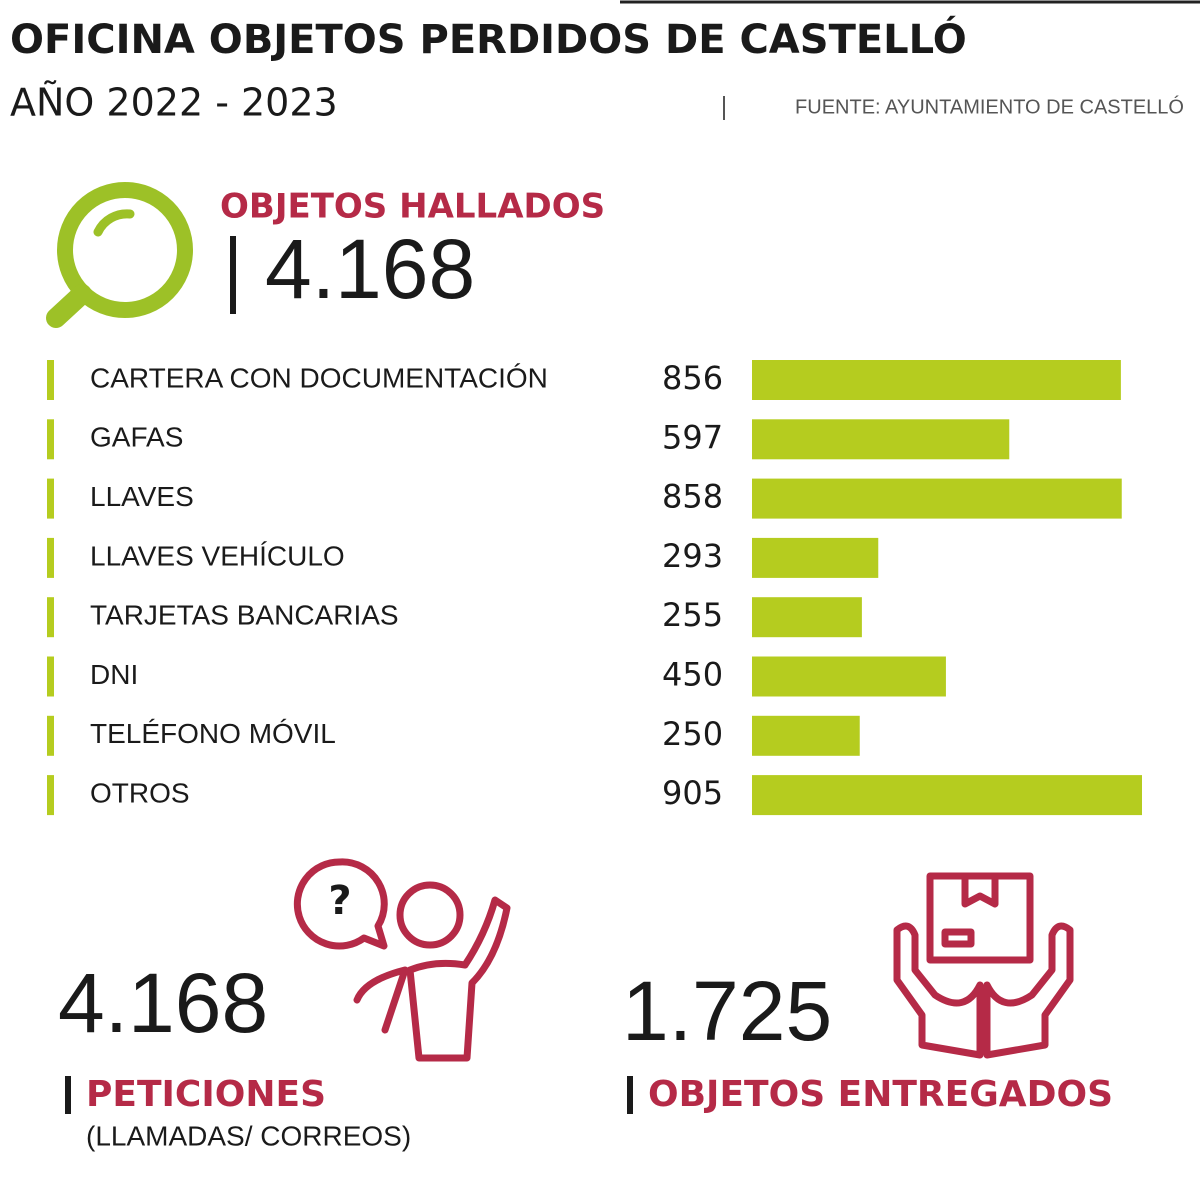 The image size is (1200, 1184). What do you see at coordinates (174, 103) in the screenshot?
I see `subtitle: AÑO 2022 - 2023` at bounding box center [174, 103].